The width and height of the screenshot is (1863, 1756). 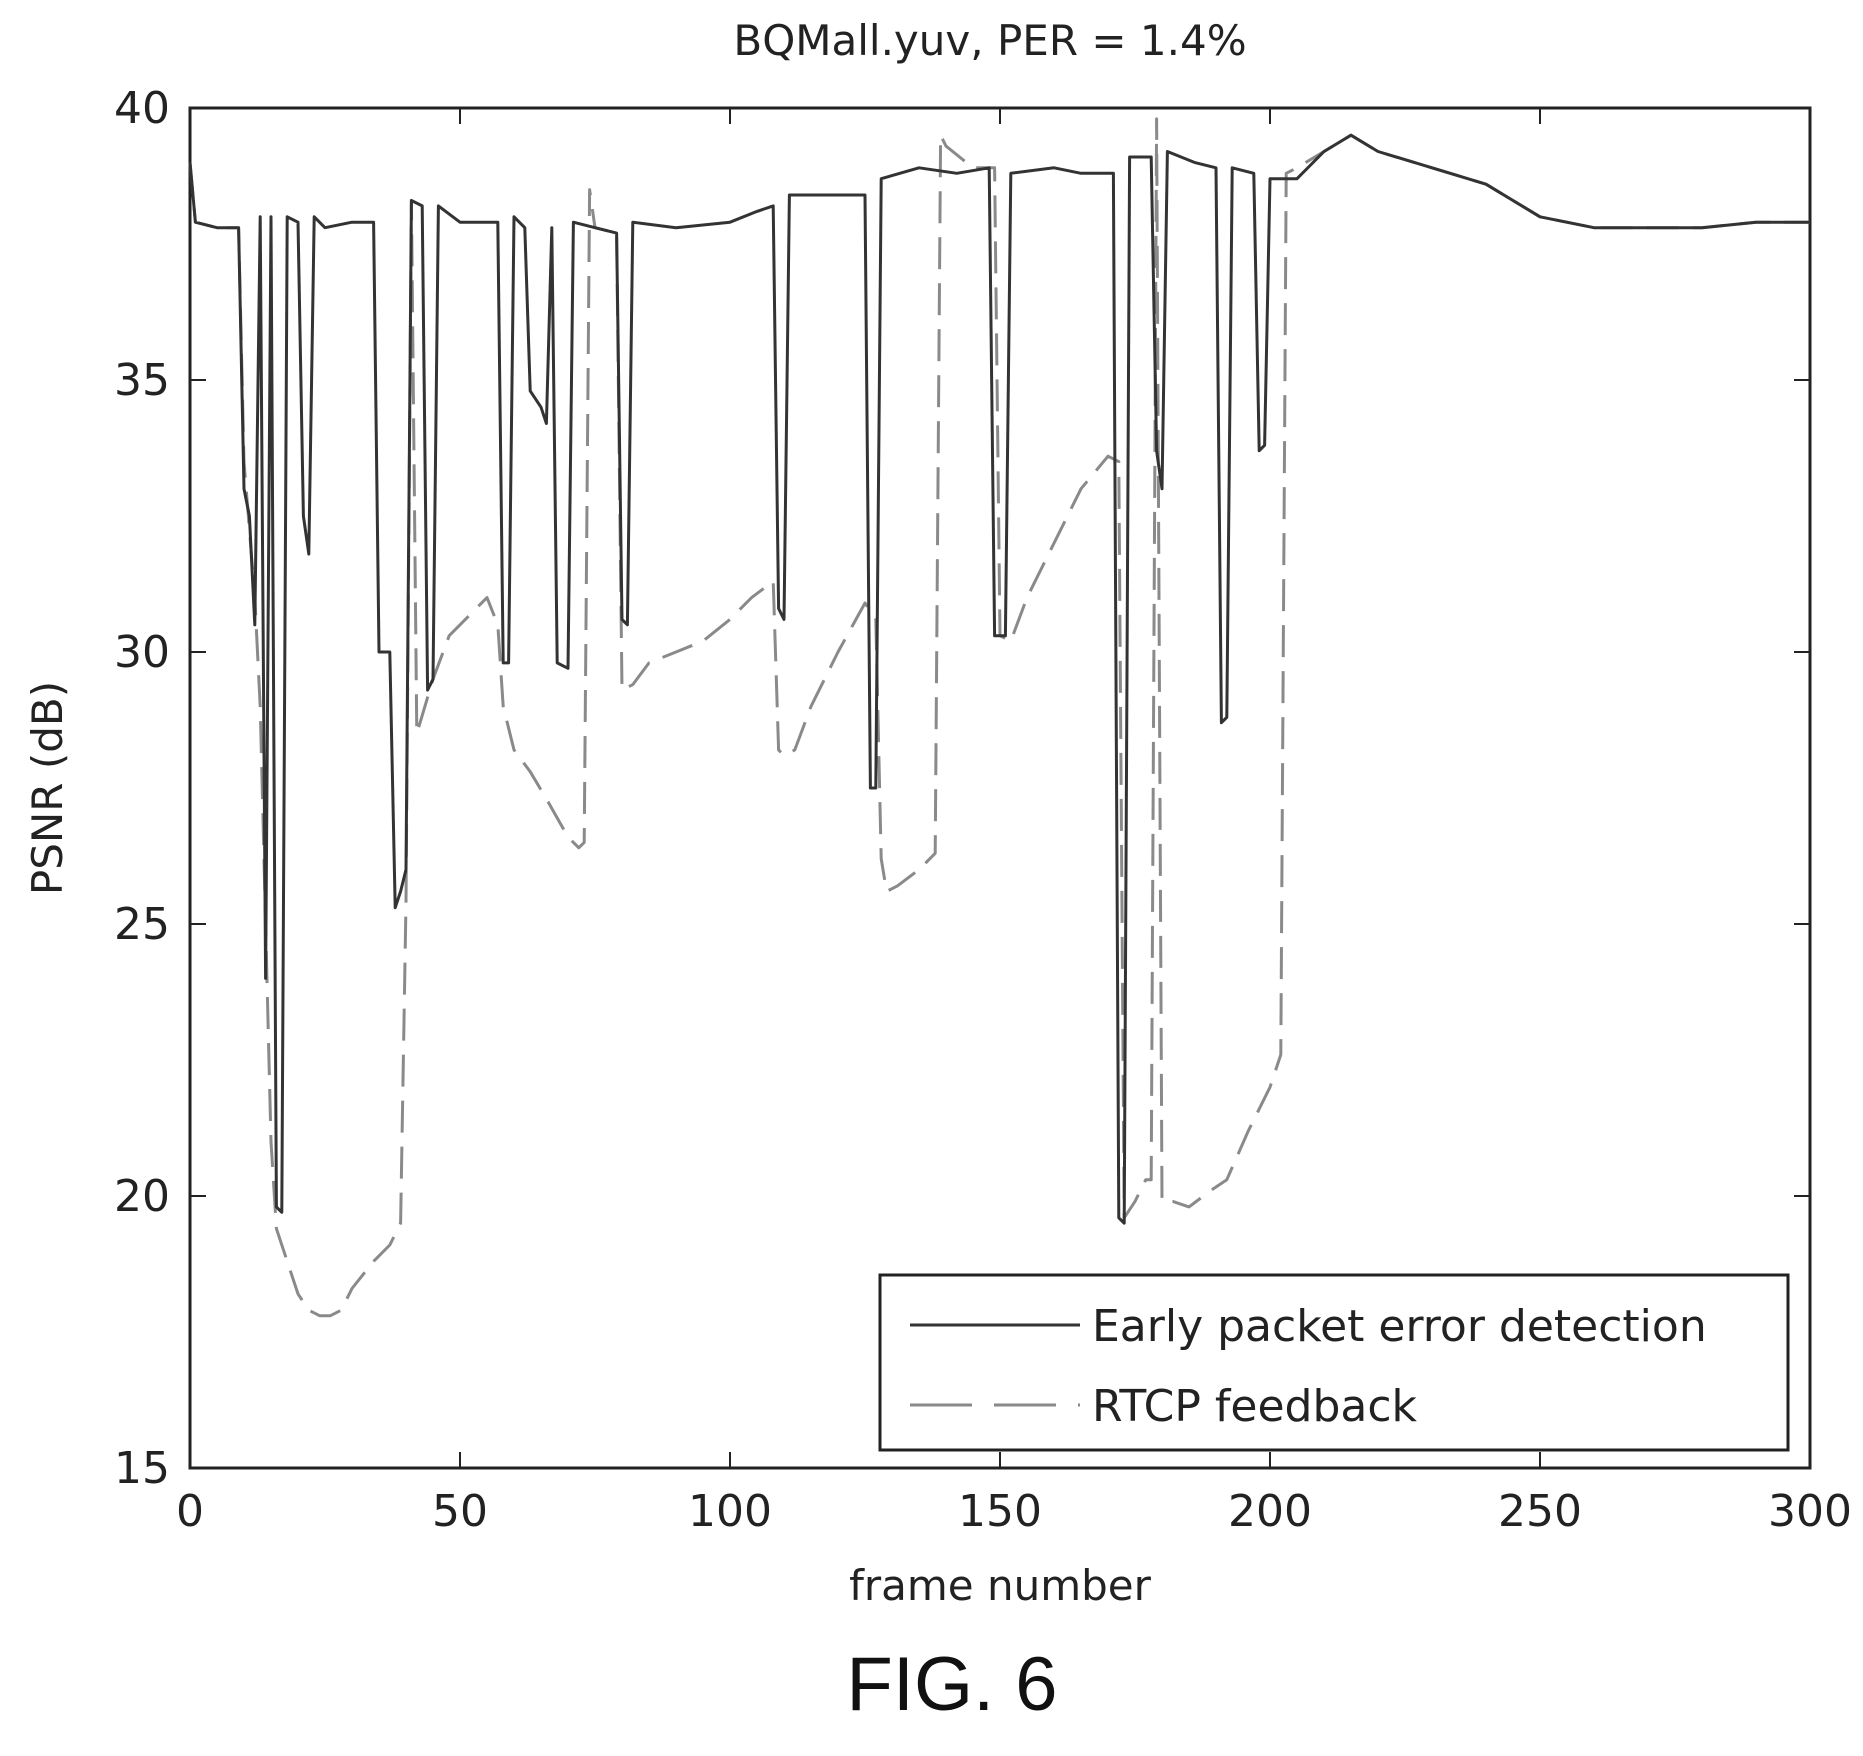 I want to click on x-tick-label: 250, so click(x=1540, y=1511).